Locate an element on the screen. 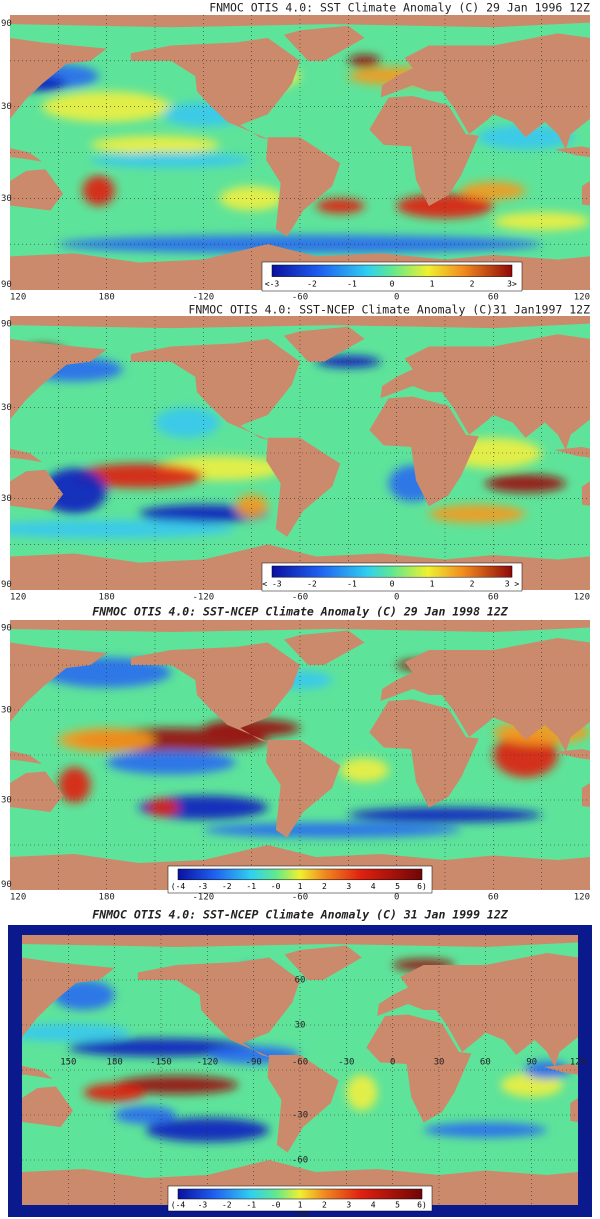 The height and width of the screenshot is (1219, 600). colorbar-label: 0 is located at coordinates (392, 283).